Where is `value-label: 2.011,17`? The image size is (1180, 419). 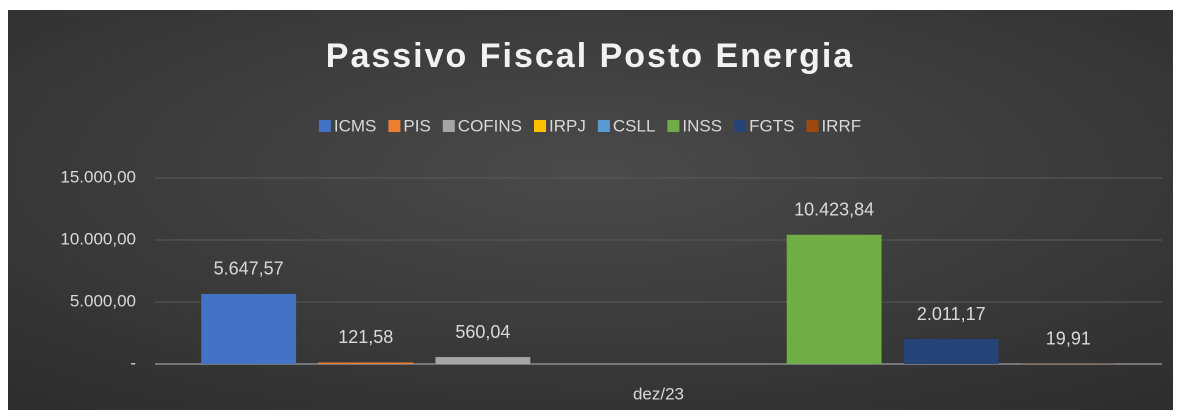
value-label: 2.011,17 is located at coordinates (951, 314).